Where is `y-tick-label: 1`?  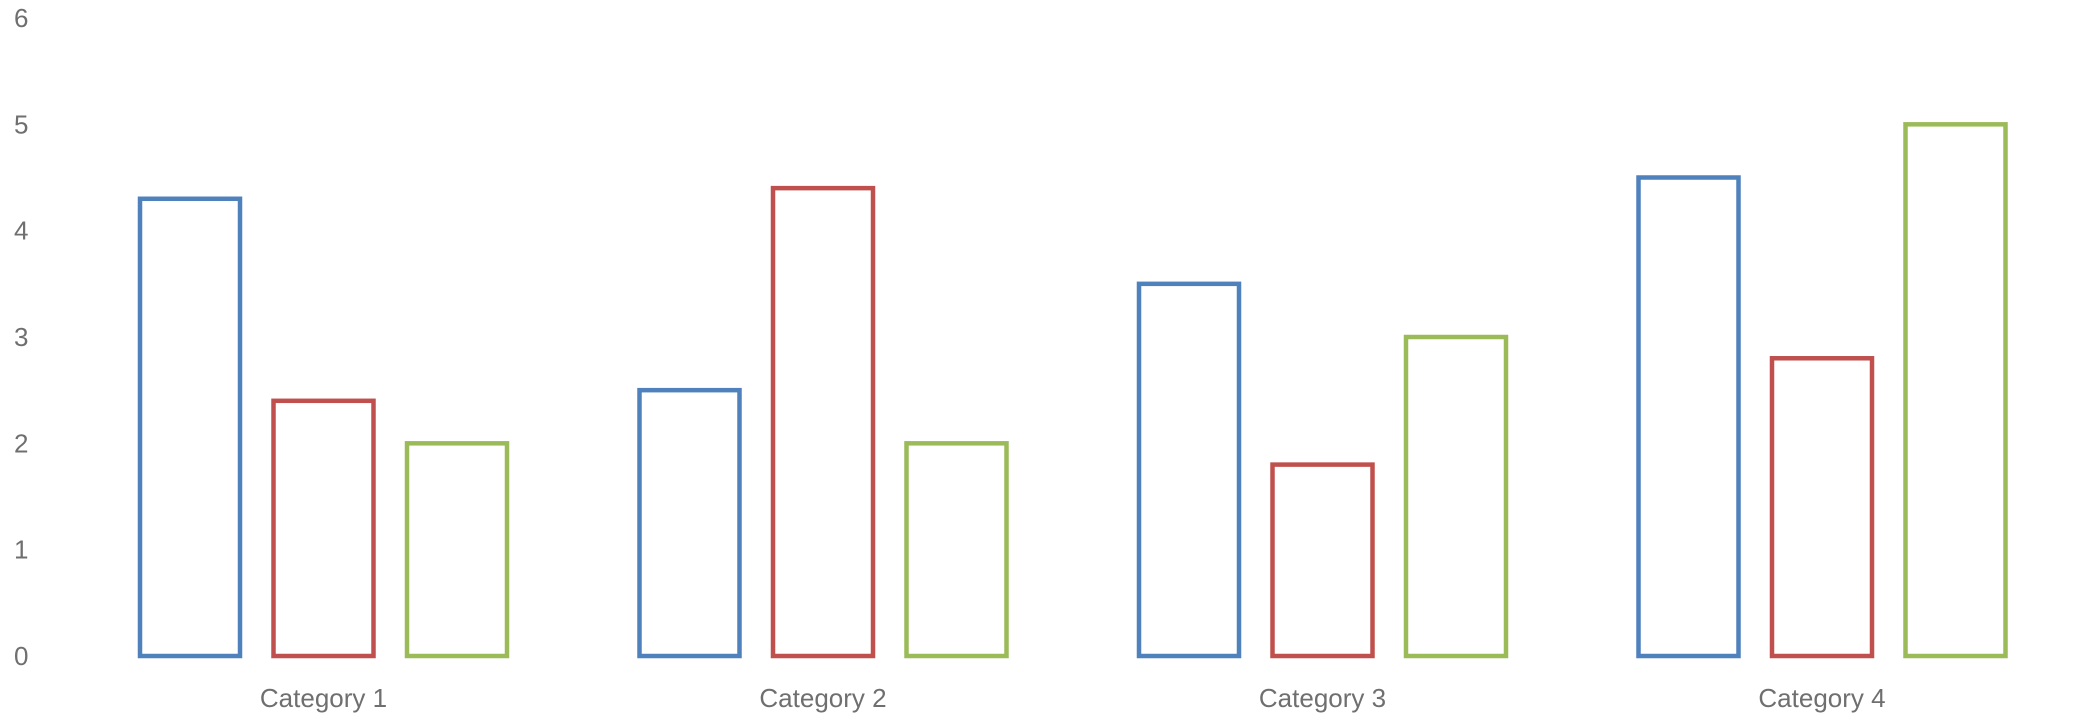
y-tick-label: 1 is located at coordinates (21, 550).